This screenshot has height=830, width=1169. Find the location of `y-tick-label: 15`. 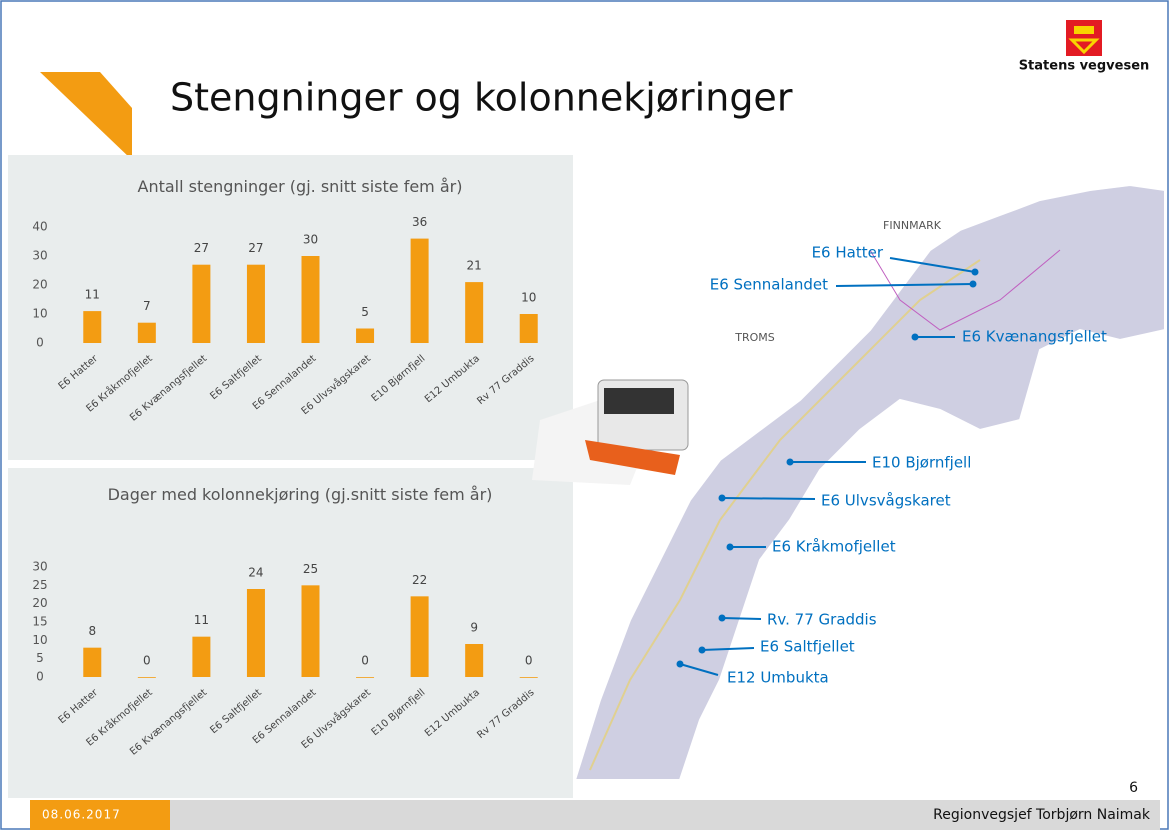

y-tick-label: 15 is located at coordinates (39, 622).